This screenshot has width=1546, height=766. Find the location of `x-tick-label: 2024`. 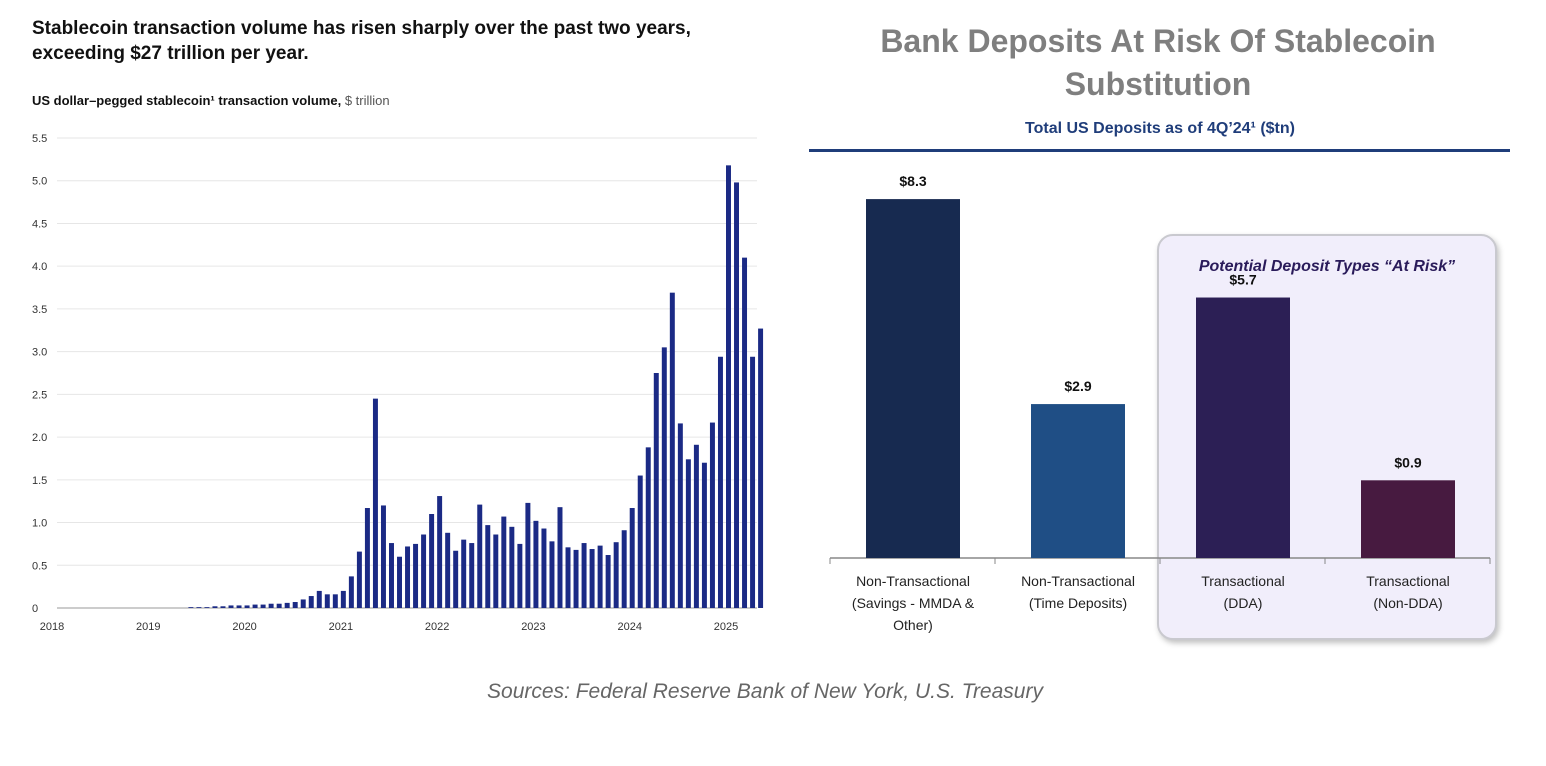

x-tick-label: 2024 is located at coordinates (629, 627).